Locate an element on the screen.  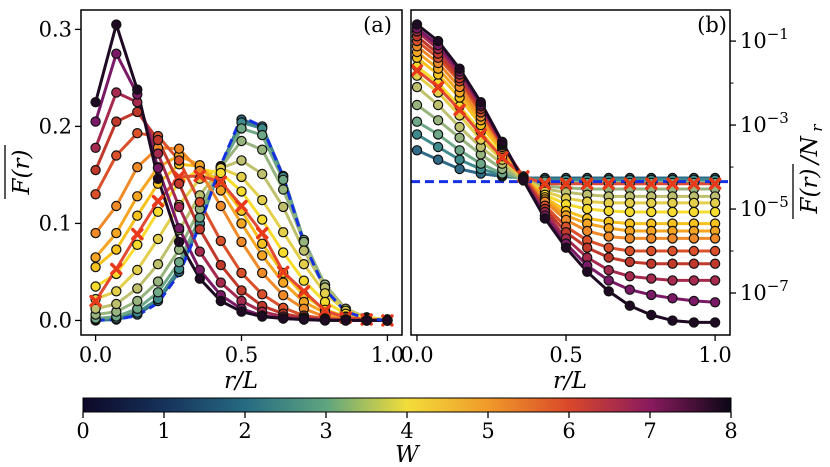
svg-text: F(r) is located at coordinates (22, 173).